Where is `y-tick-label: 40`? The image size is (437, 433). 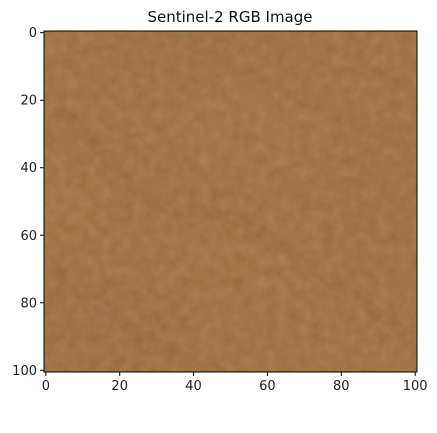
y-tick-label: 40 is located at coordinates (28, 168).